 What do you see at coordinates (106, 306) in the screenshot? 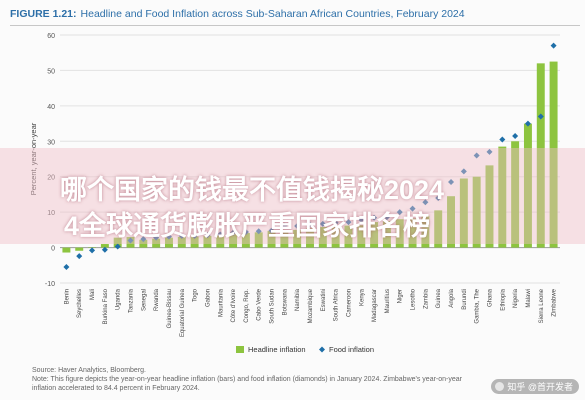
I see `x-tick-label: Burkina Faso` at bounding box center [106, 306].